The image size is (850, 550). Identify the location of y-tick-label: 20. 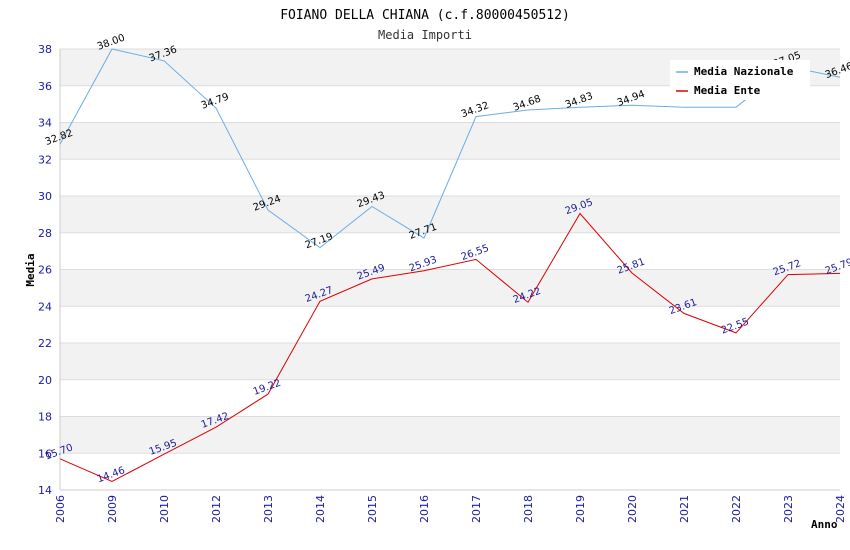
(45, 380).